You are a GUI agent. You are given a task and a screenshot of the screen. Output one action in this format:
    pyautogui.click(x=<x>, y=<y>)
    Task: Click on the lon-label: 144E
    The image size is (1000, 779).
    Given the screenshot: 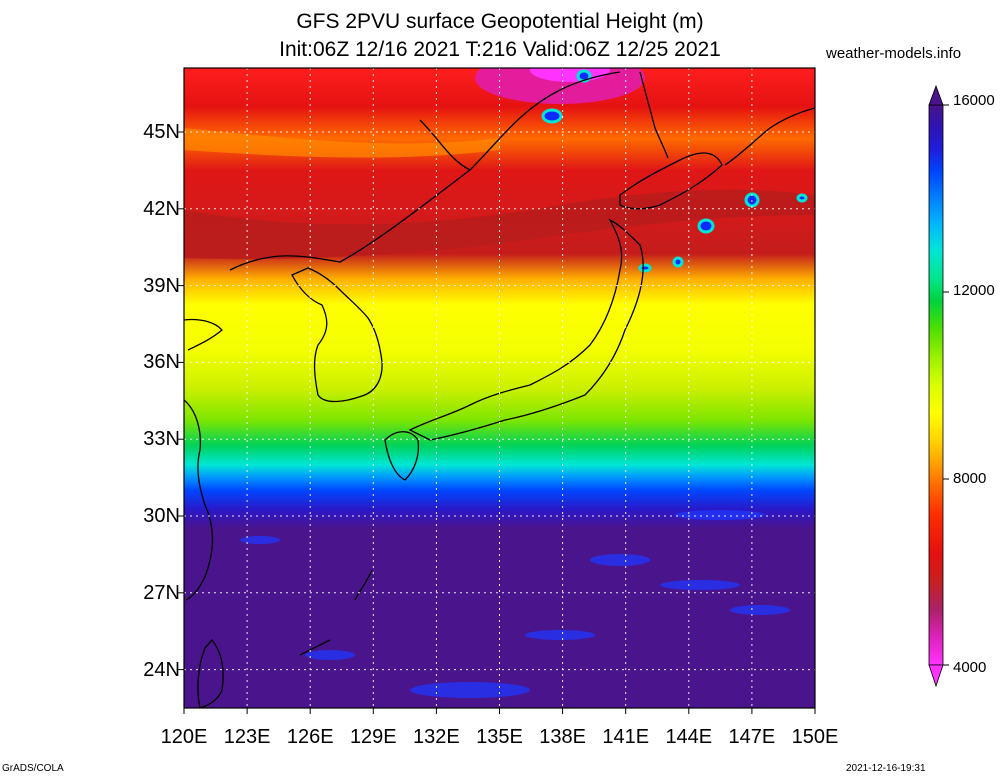 What is the action you would take?
    pyautogui.click(x=689, y=737)
    